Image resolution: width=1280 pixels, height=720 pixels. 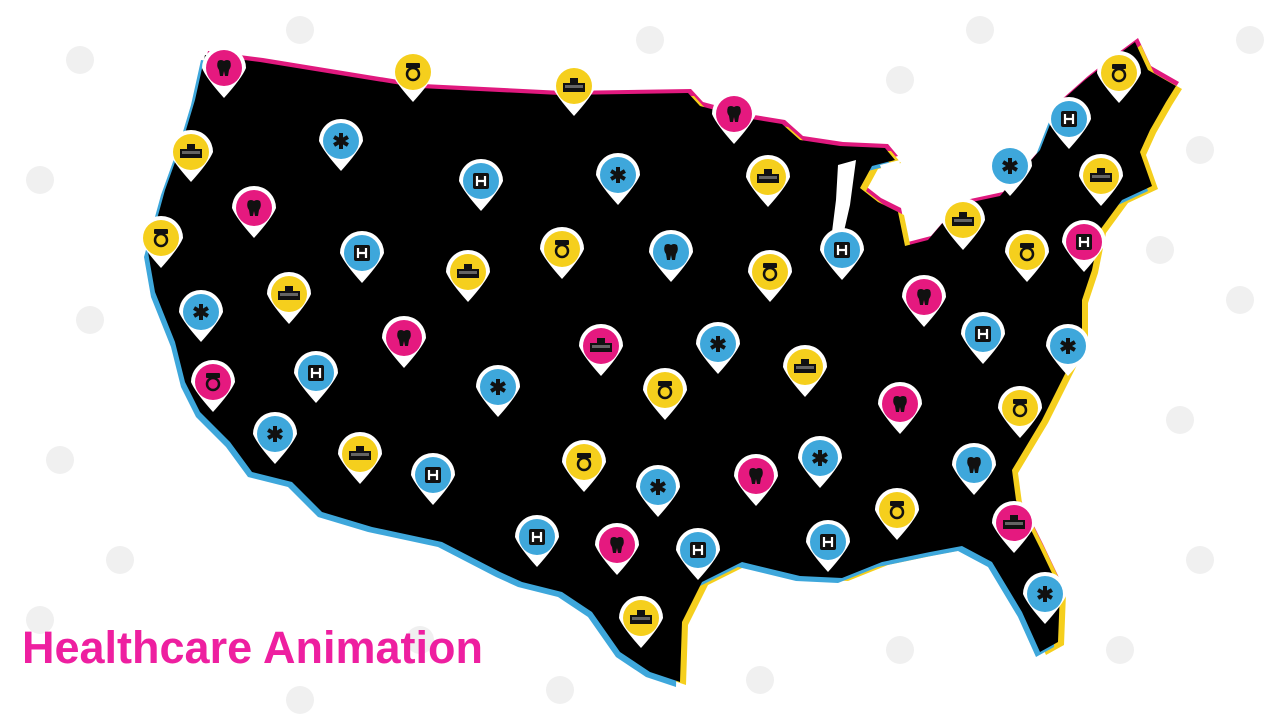 What do you see at coordinates (1084, 246) in the screenshot?
I see `map-pin-pink-h` at bounding box center [1084, 246].